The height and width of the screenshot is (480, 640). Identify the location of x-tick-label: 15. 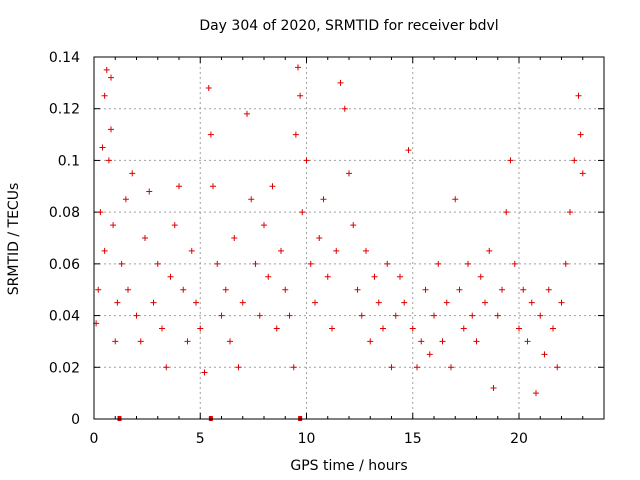
(413, 439).